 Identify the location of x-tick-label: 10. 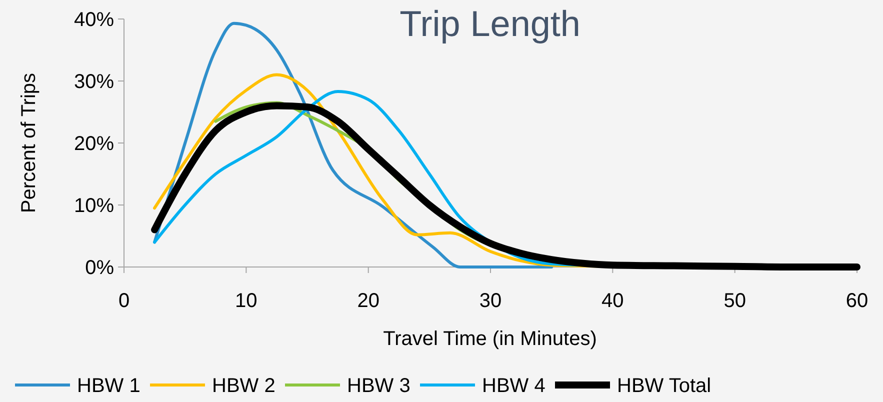
(246, 301).